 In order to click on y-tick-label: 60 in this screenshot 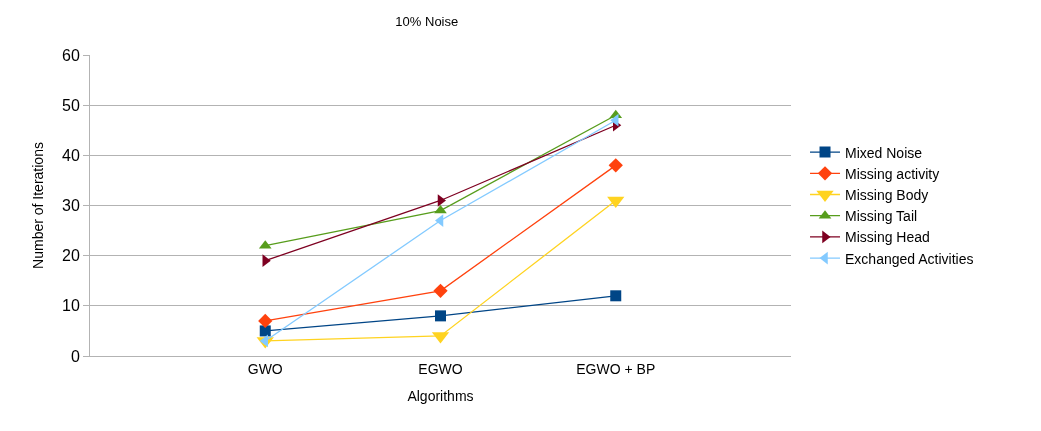, I will do `click(71, 55)`.